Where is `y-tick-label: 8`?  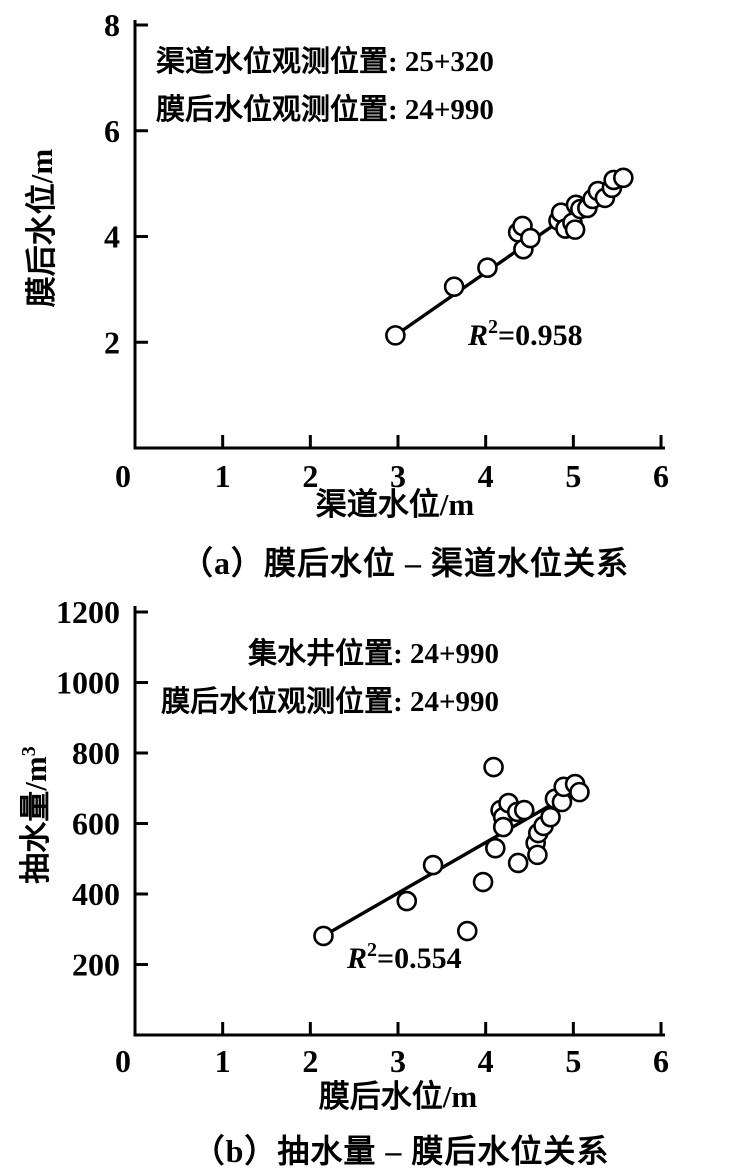
y-tick-label: 8 is located at coordinates (112, 25).